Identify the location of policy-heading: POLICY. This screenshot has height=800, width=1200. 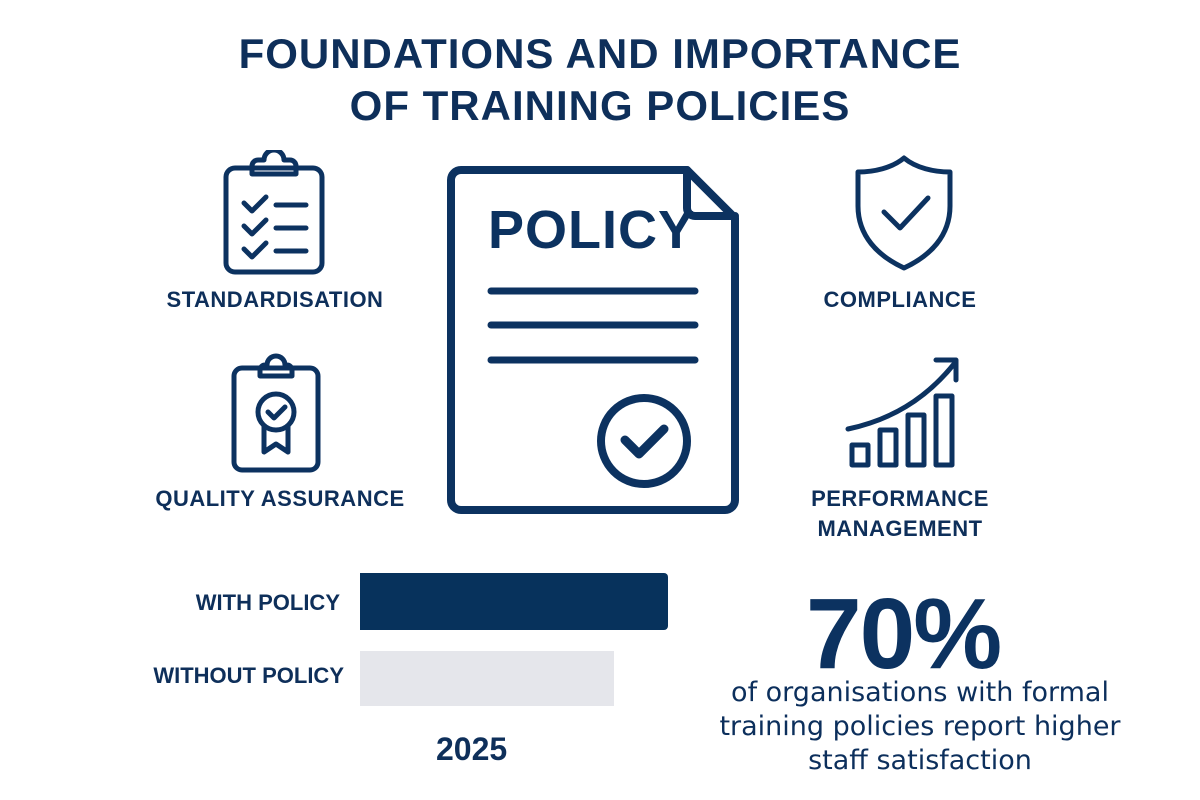
(592, 230).